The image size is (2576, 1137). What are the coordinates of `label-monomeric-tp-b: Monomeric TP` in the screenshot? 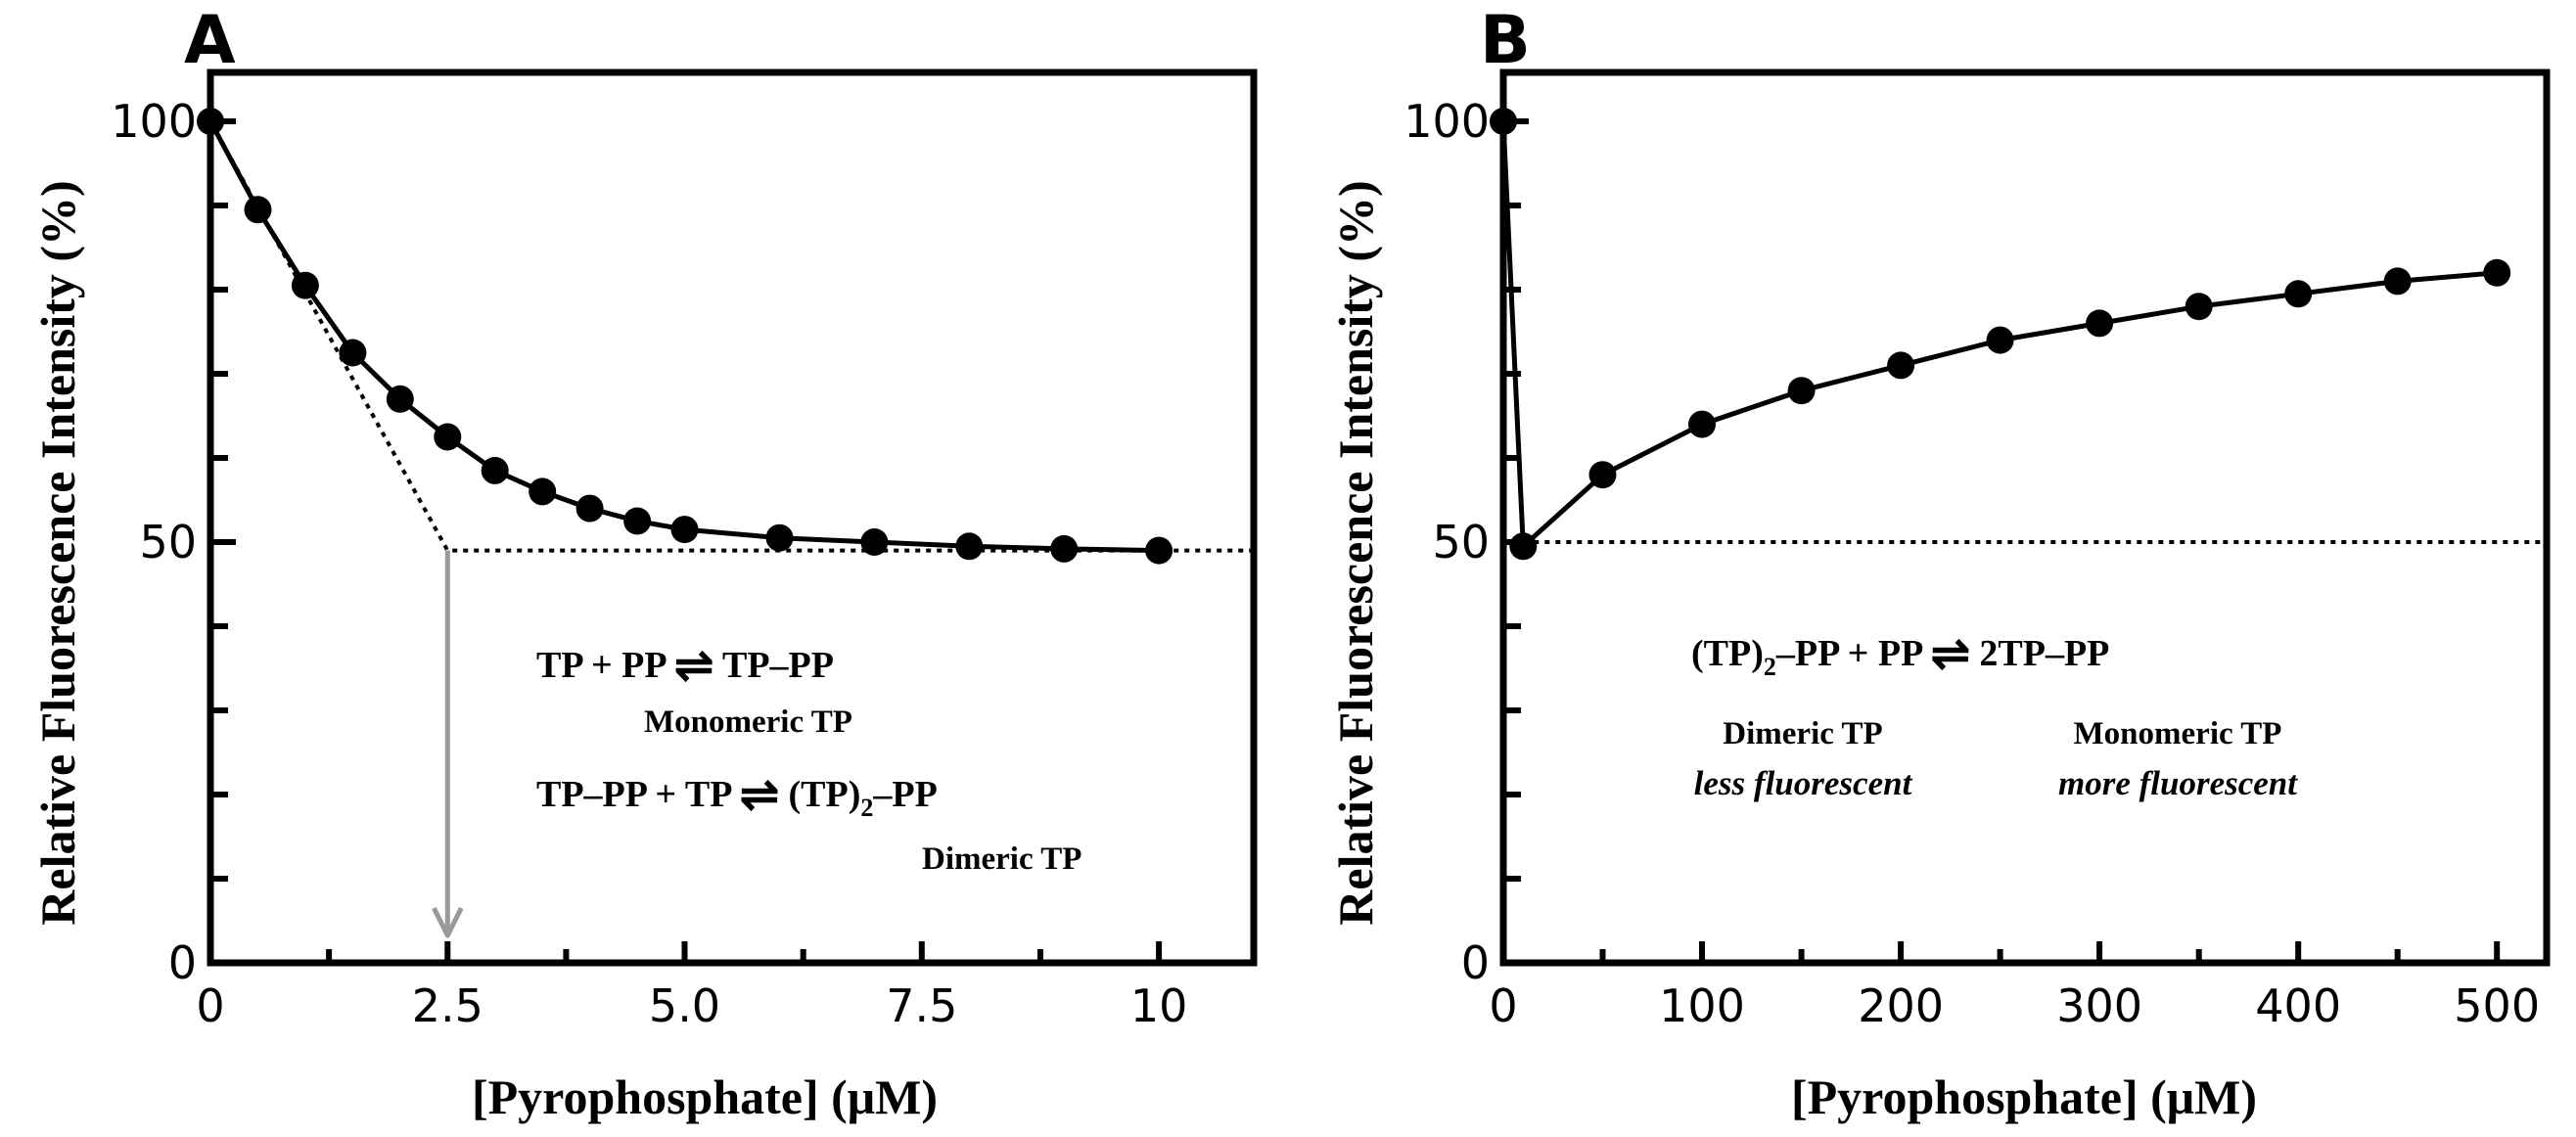 It's located at (2178, 733).